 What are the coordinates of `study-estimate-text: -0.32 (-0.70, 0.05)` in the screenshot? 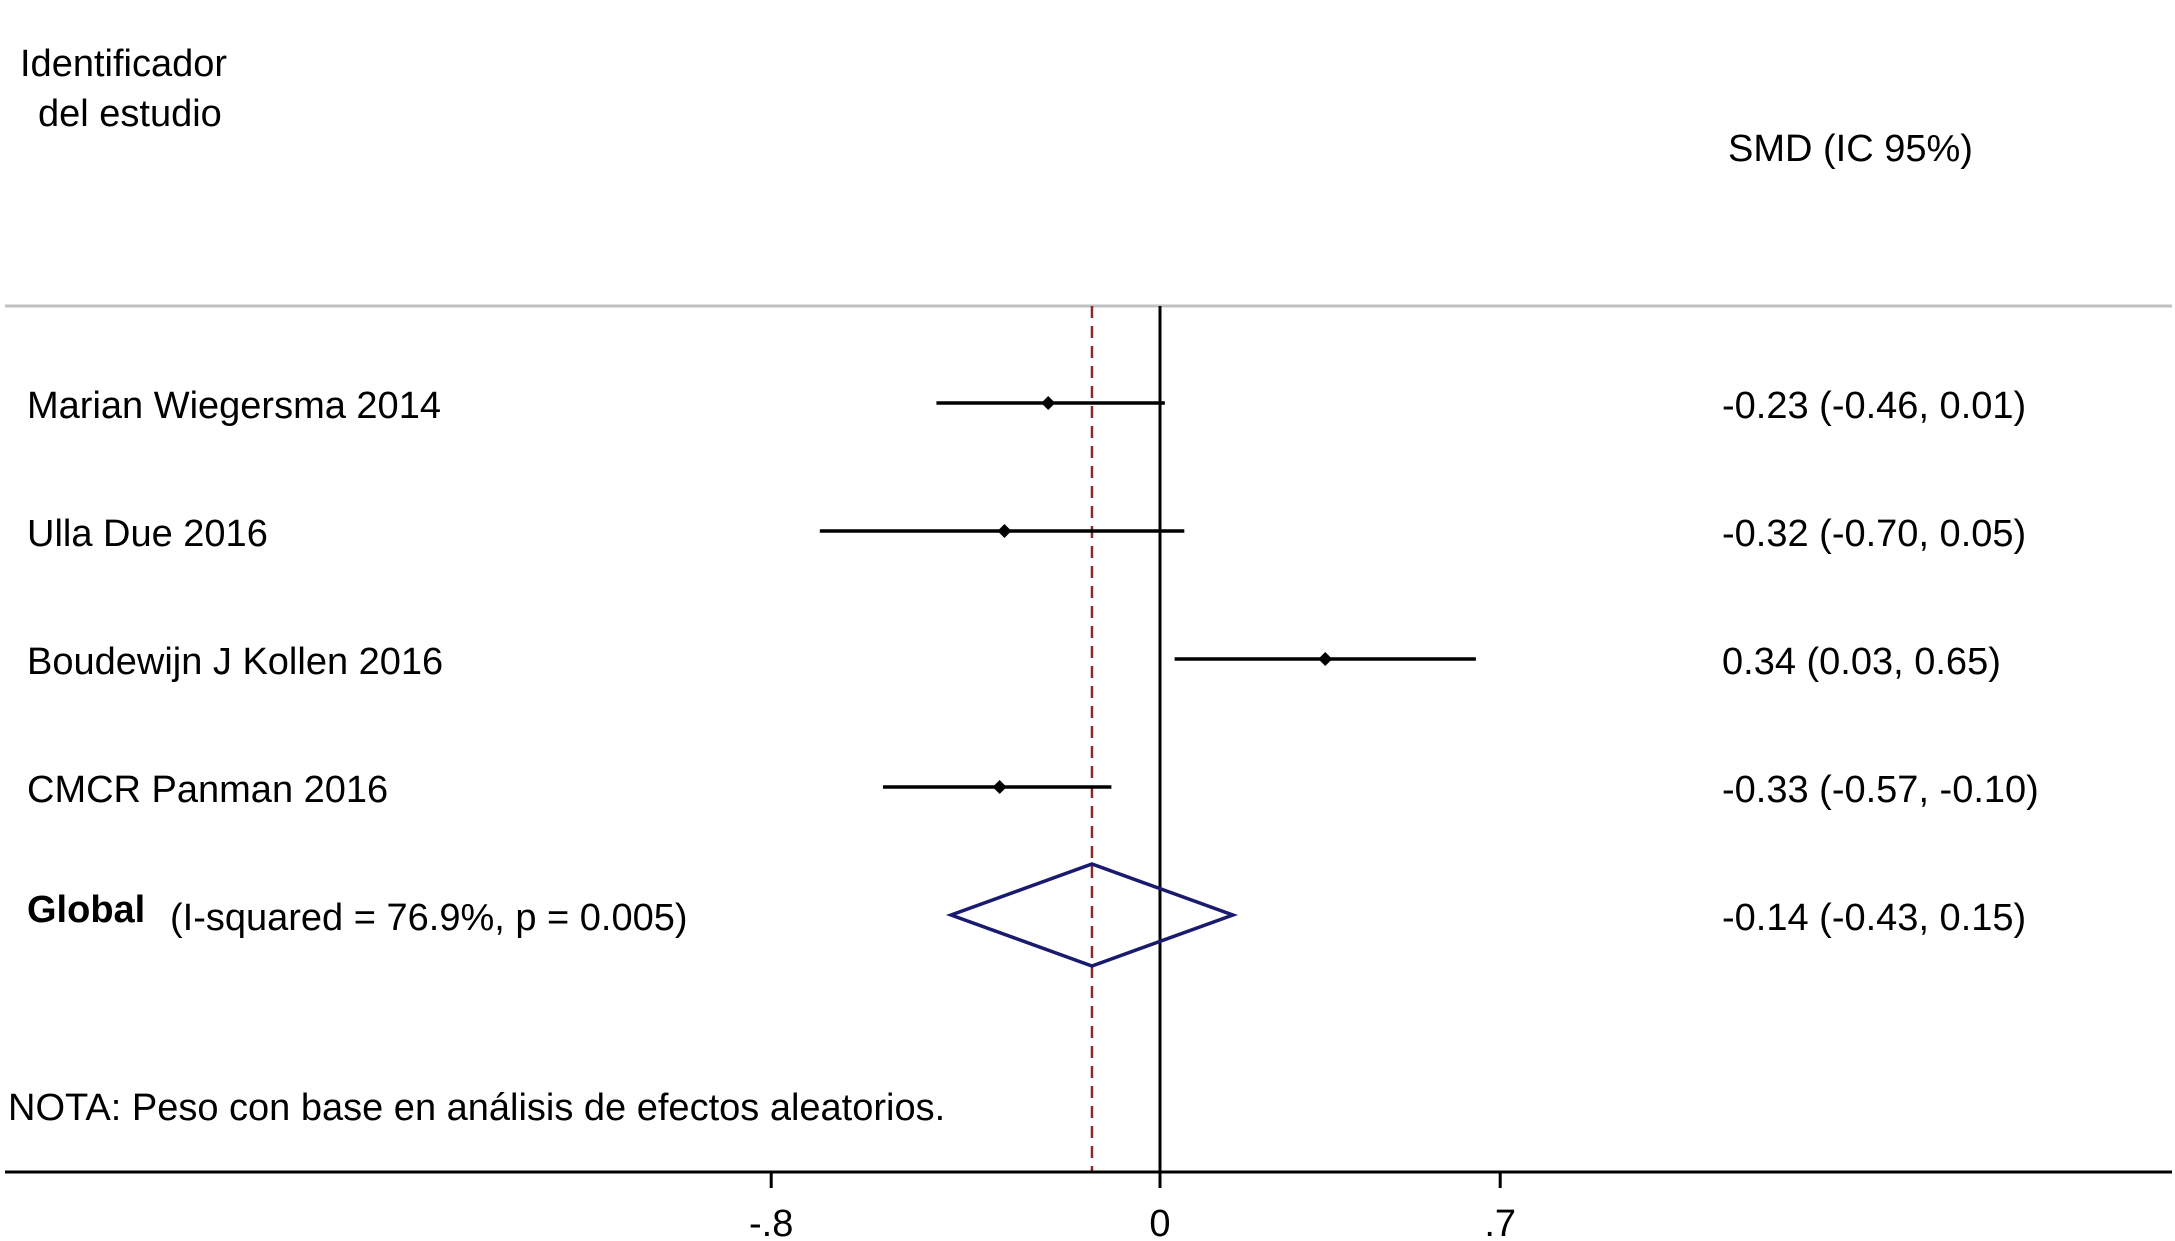 It's located at (1874, 534).